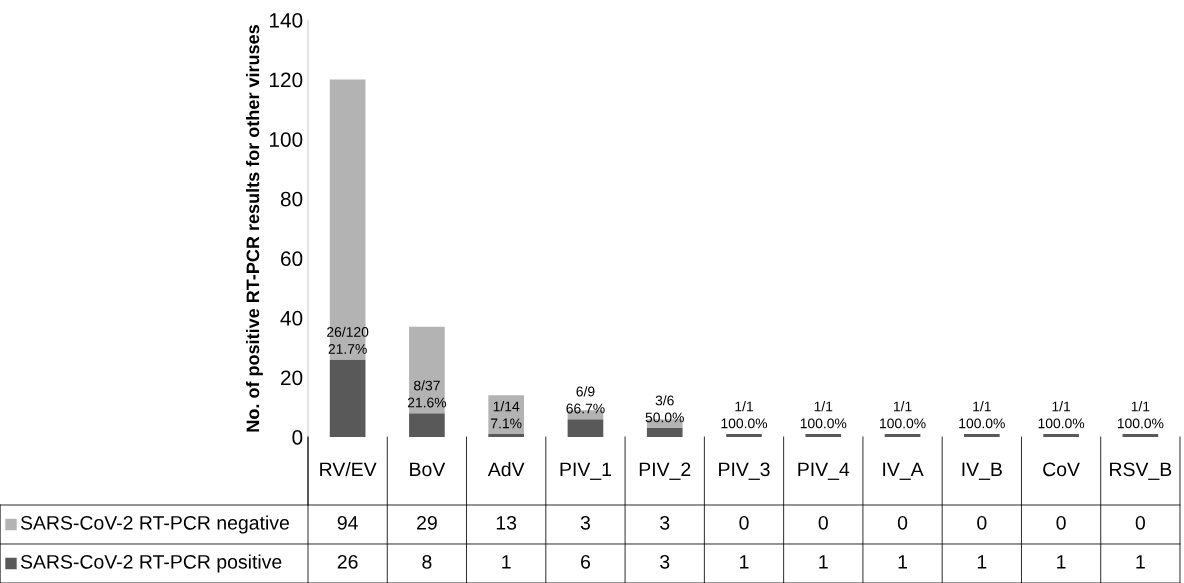 Image resolution: width=1184 pixels, height=583 pixels. What do you see at coordinates (291, 318) in the screenshot?
I see `y-tick-label: 40` at bounding box center [291, 318].